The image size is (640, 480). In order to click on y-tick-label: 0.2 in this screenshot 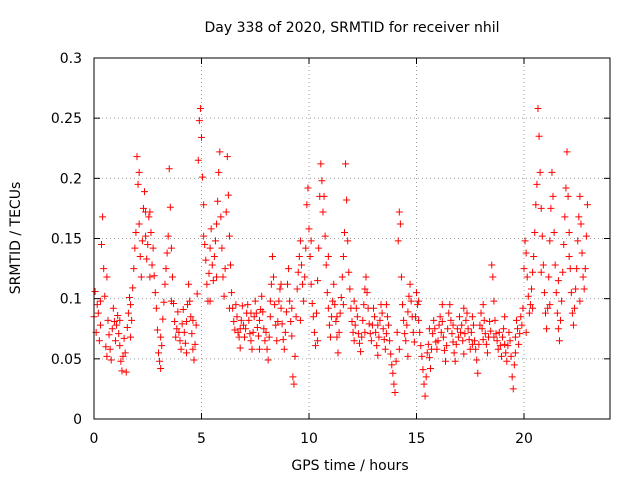, I will do `click(71, 179)`.